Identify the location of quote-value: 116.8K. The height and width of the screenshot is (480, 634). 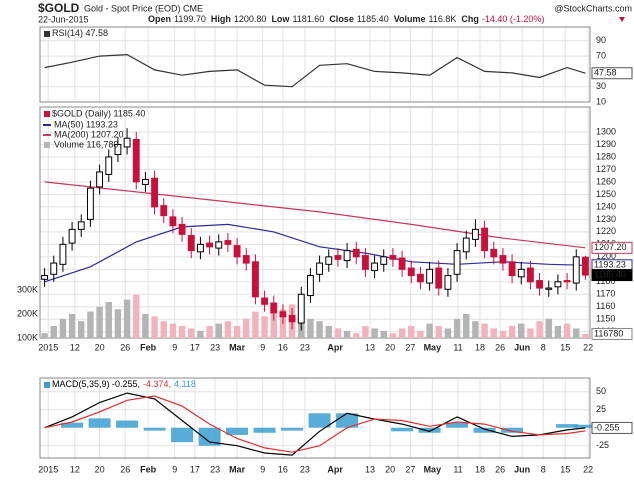
(443, 19).